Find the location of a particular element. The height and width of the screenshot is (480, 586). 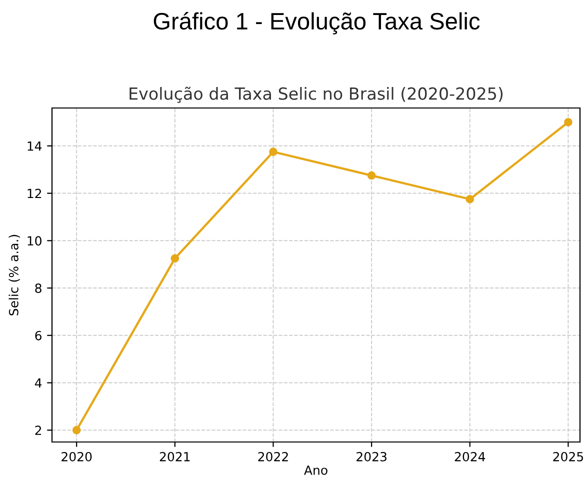

chart-title: Evolução da Taxa Selic no Brasil (2020-2025) is located at coordinates (316, 94).